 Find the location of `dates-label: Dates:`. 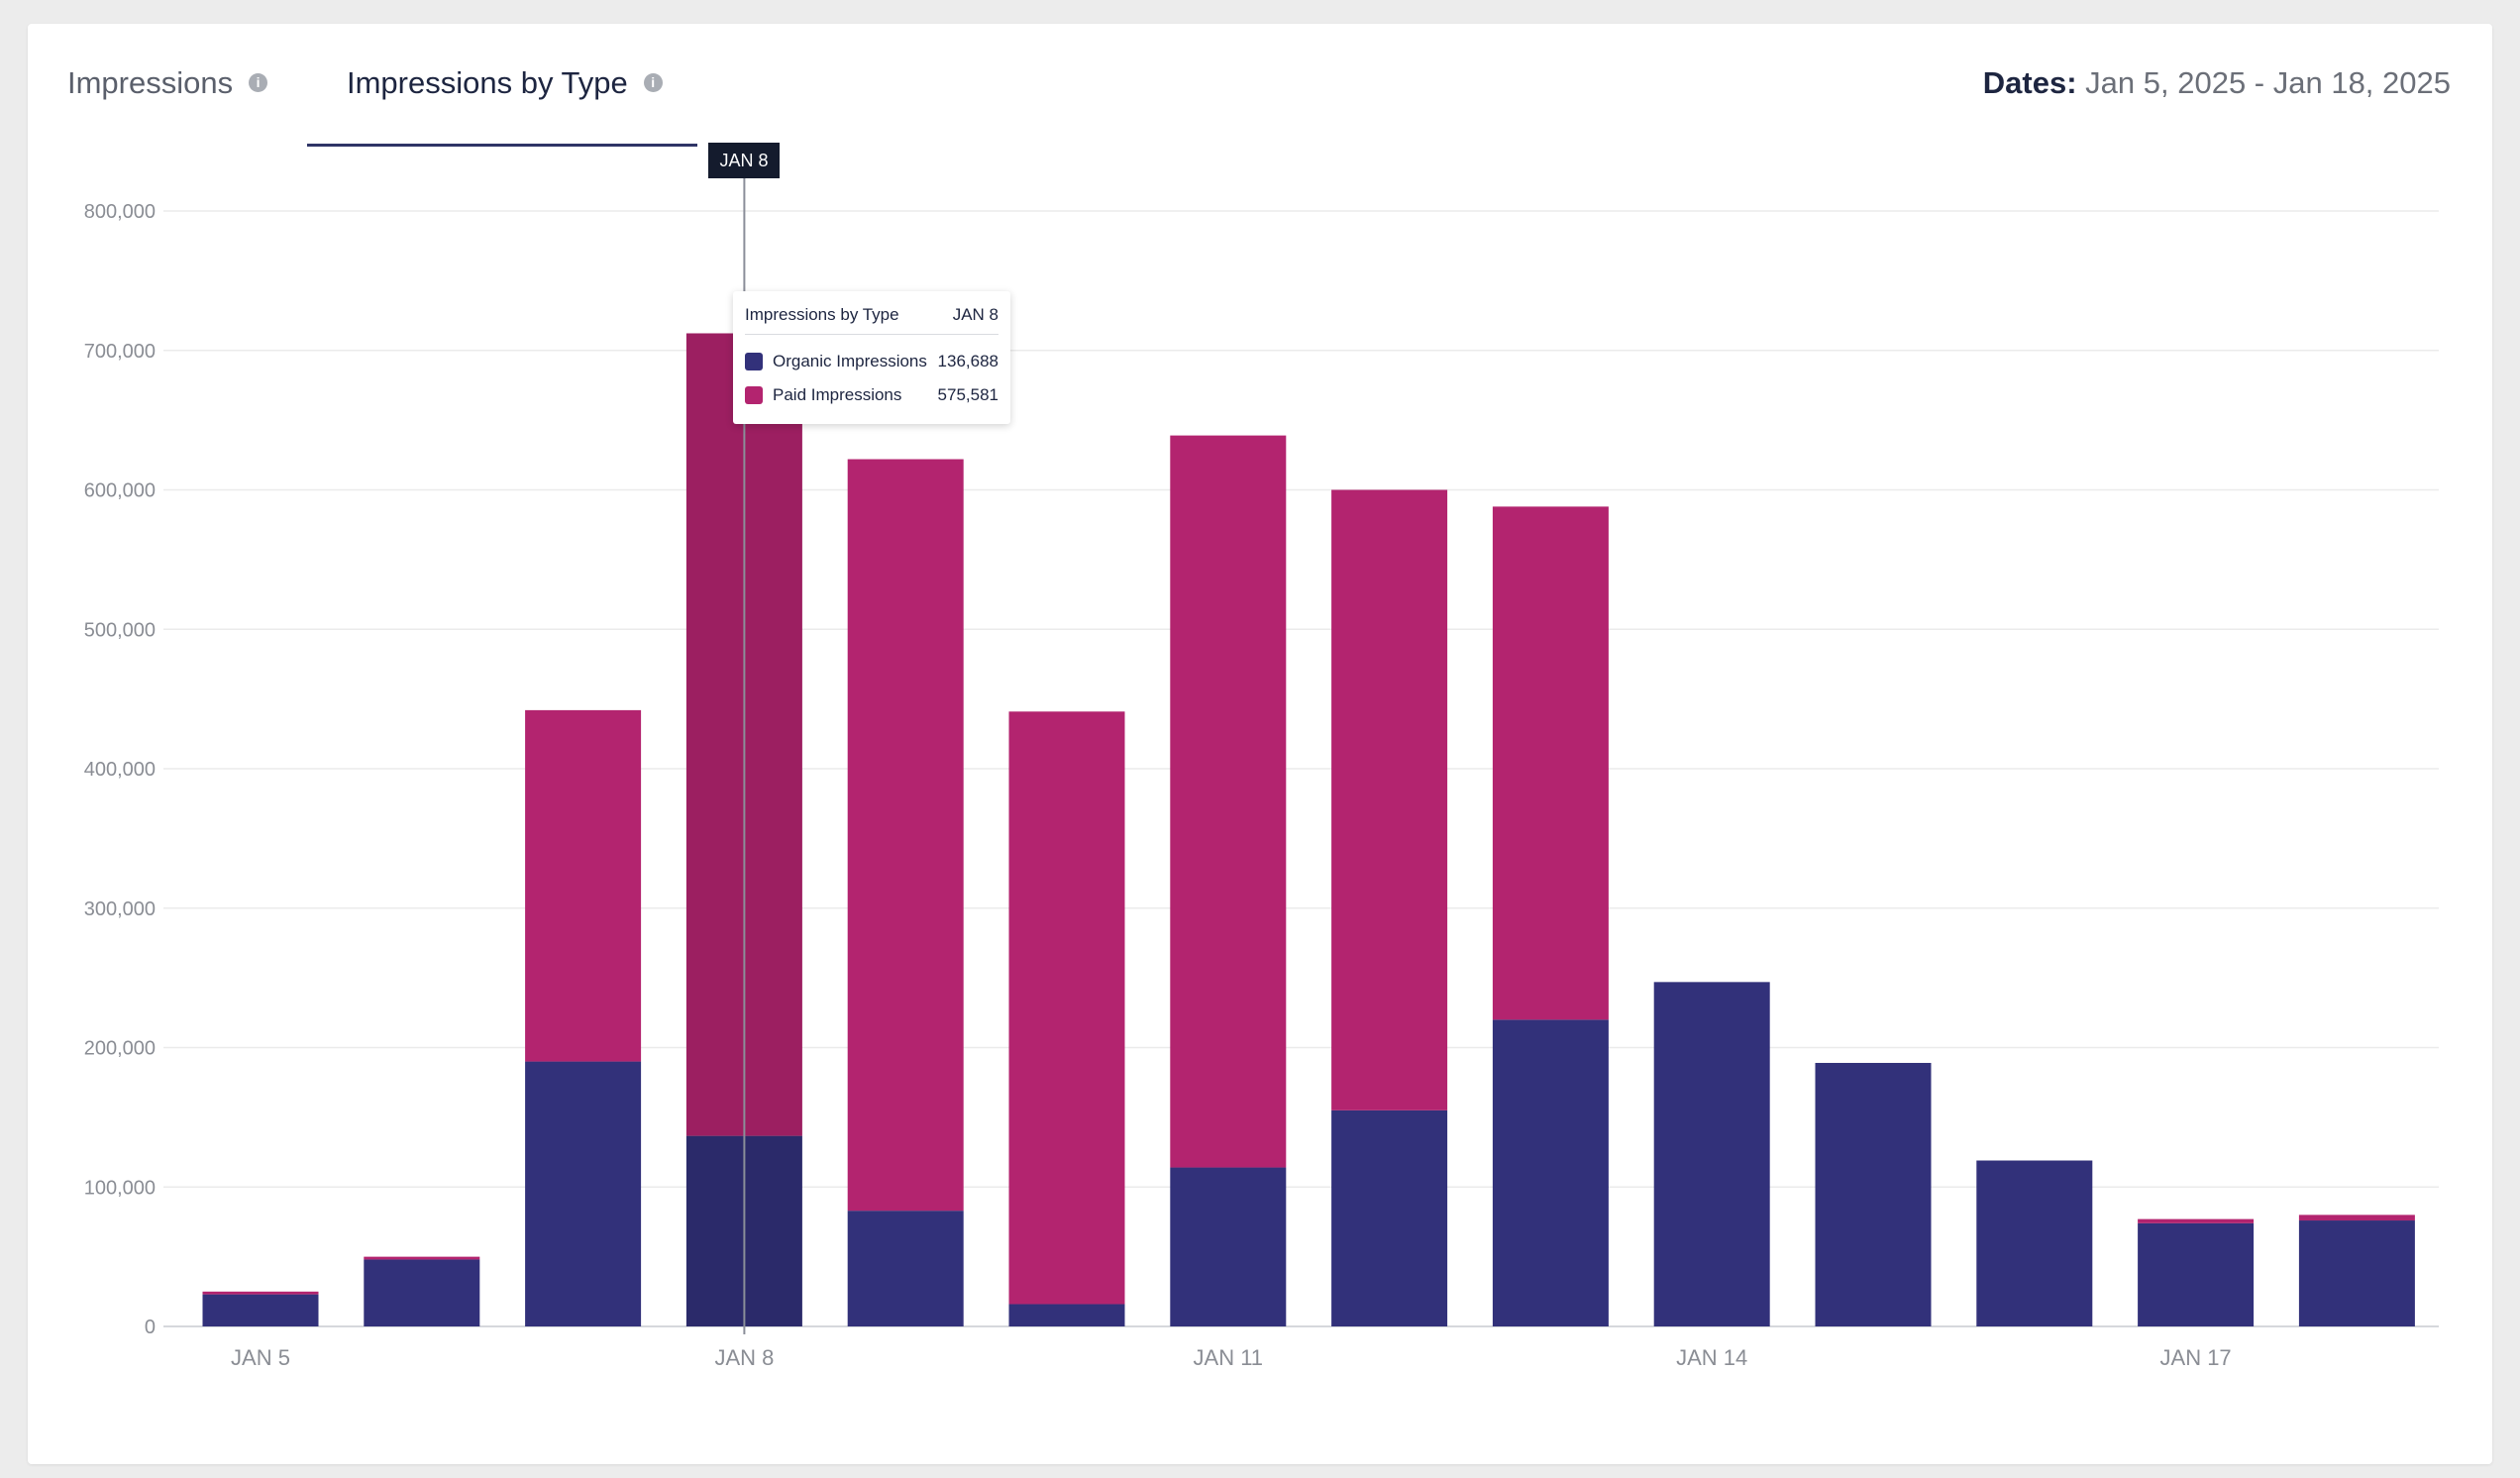

dates-label: Dates: is located at coordinates (2029, 82).